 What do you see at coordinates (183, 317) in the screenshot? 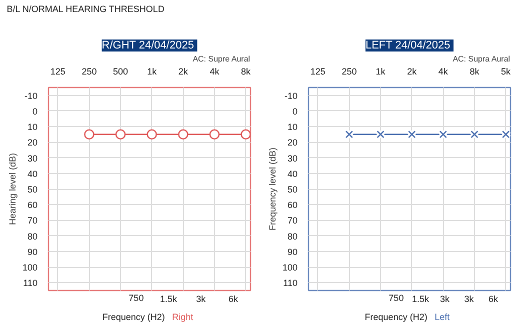
I see `text: Right` at bounding box center [183, 317].